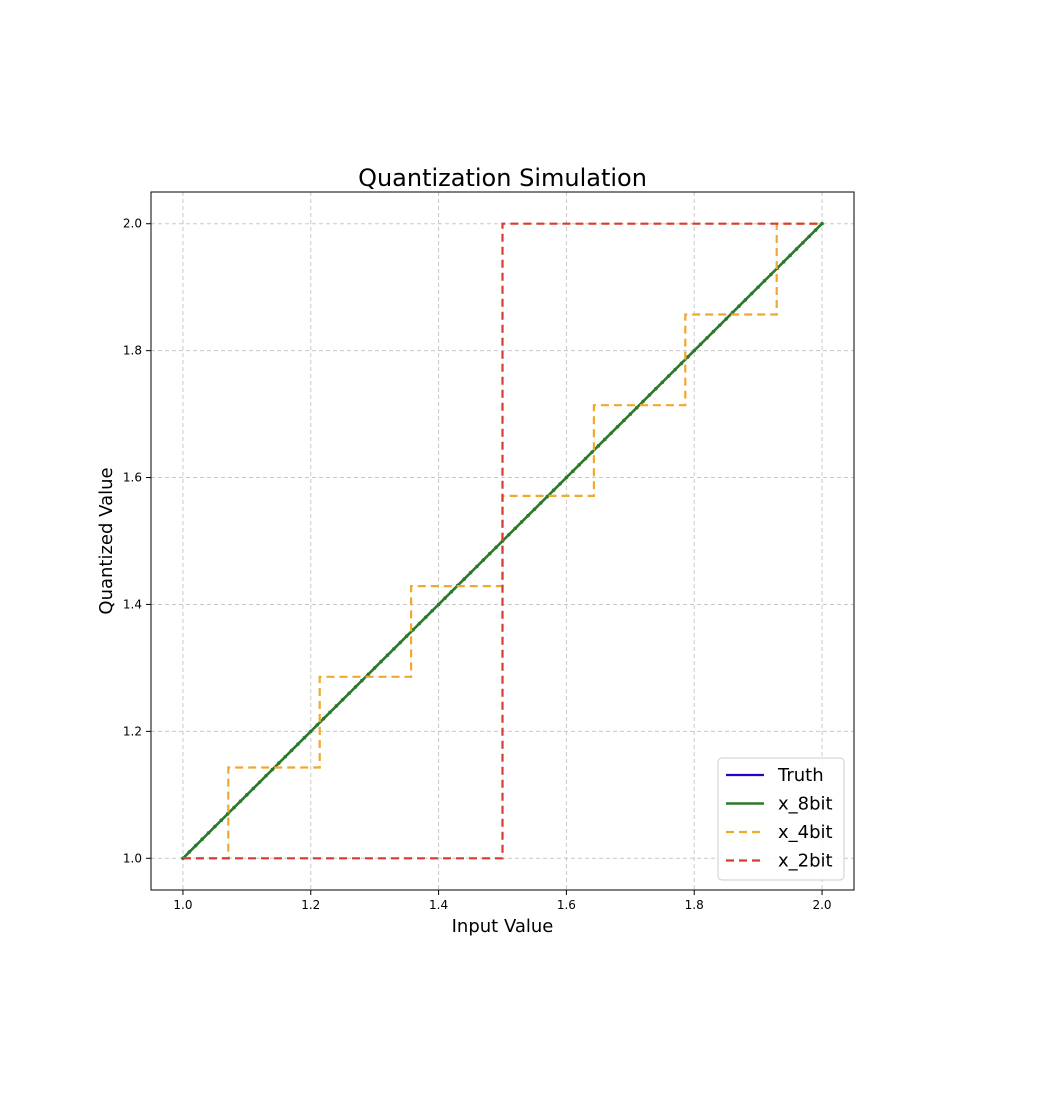 Image resolution: width=1055 pixels, height=1102 pixels. What do you see at coordinates (310, 905) in the screenshot?
I see `x-tick-label-1: 1.2` at bounding box center [310, 905].